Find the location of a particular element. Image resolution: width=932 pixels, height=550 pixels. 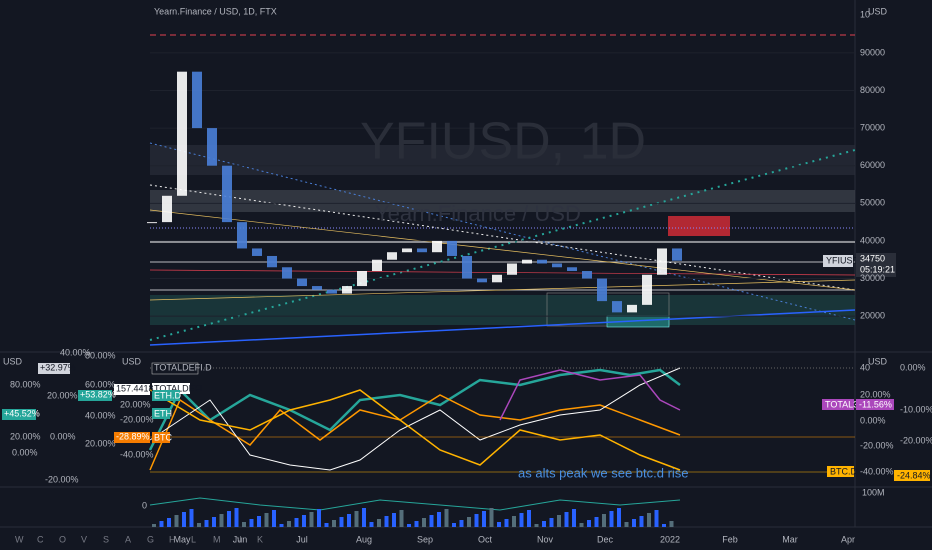

time-label: May is located at coordinates (182, 539).